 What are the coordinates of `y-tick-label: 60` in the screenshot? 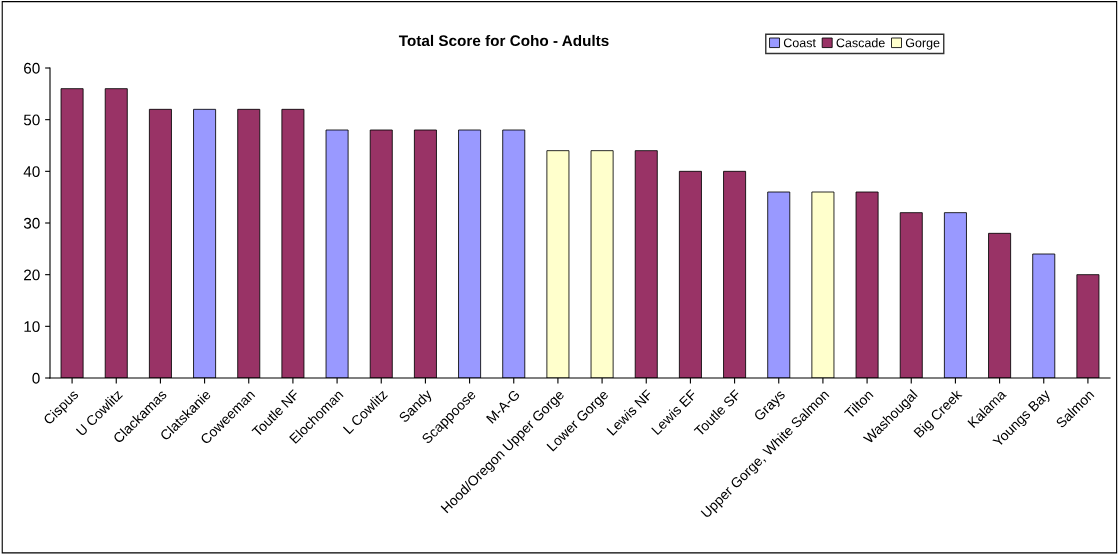 It's located at (32, 68).